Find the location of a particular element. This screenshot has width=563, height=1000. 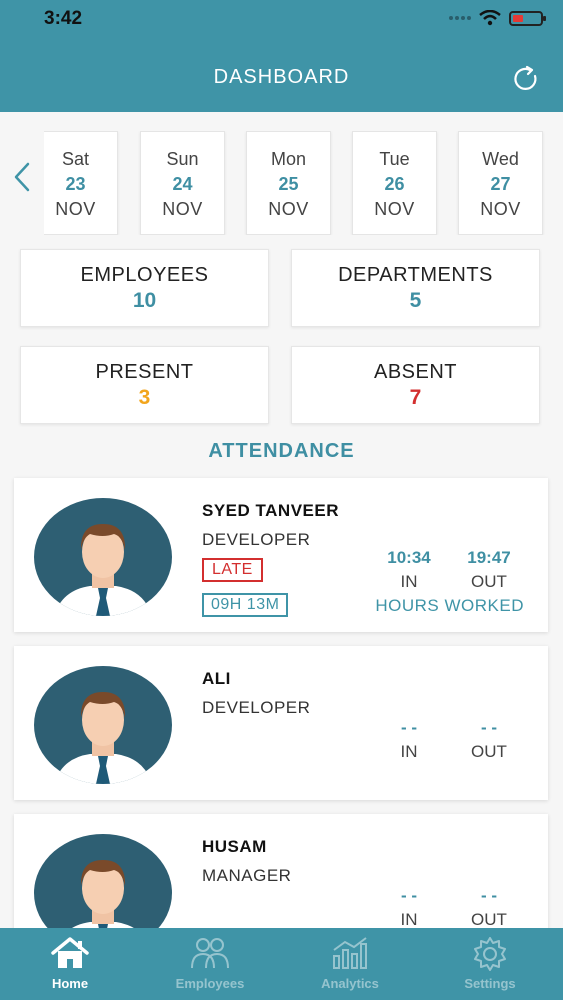

stat-employees: EMPLOYEES 10 is located at coordinates (144, 288).